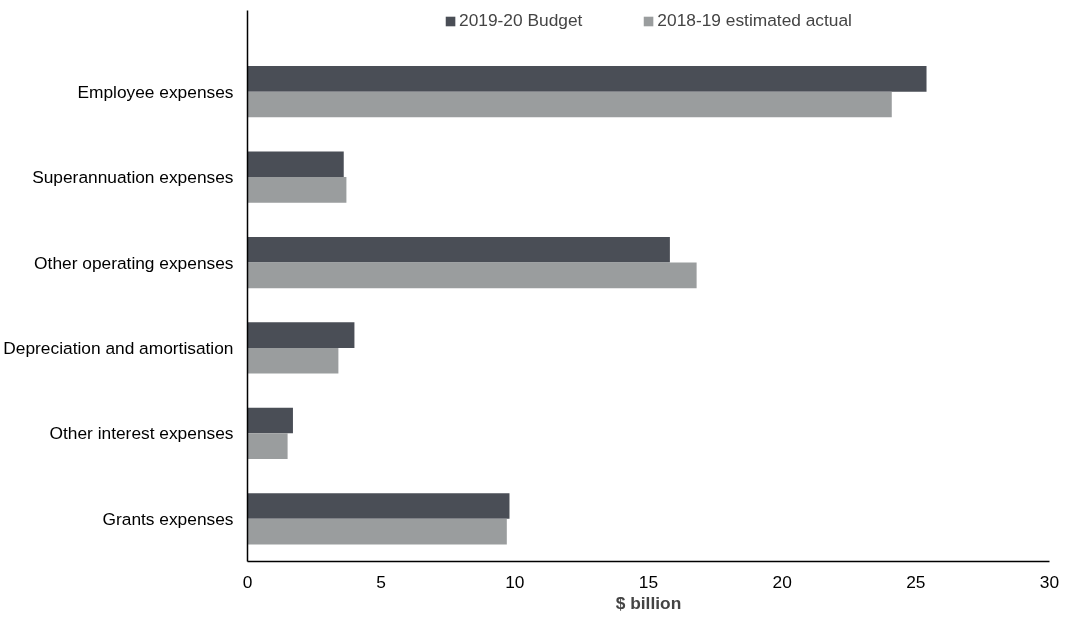 Image resolution: width=1069 pixels, height=620 pixels. What do you see at coordinates (381, 581) in the screenshot?
I see `x-tick-label: 5` at bounding box center [381, 581].